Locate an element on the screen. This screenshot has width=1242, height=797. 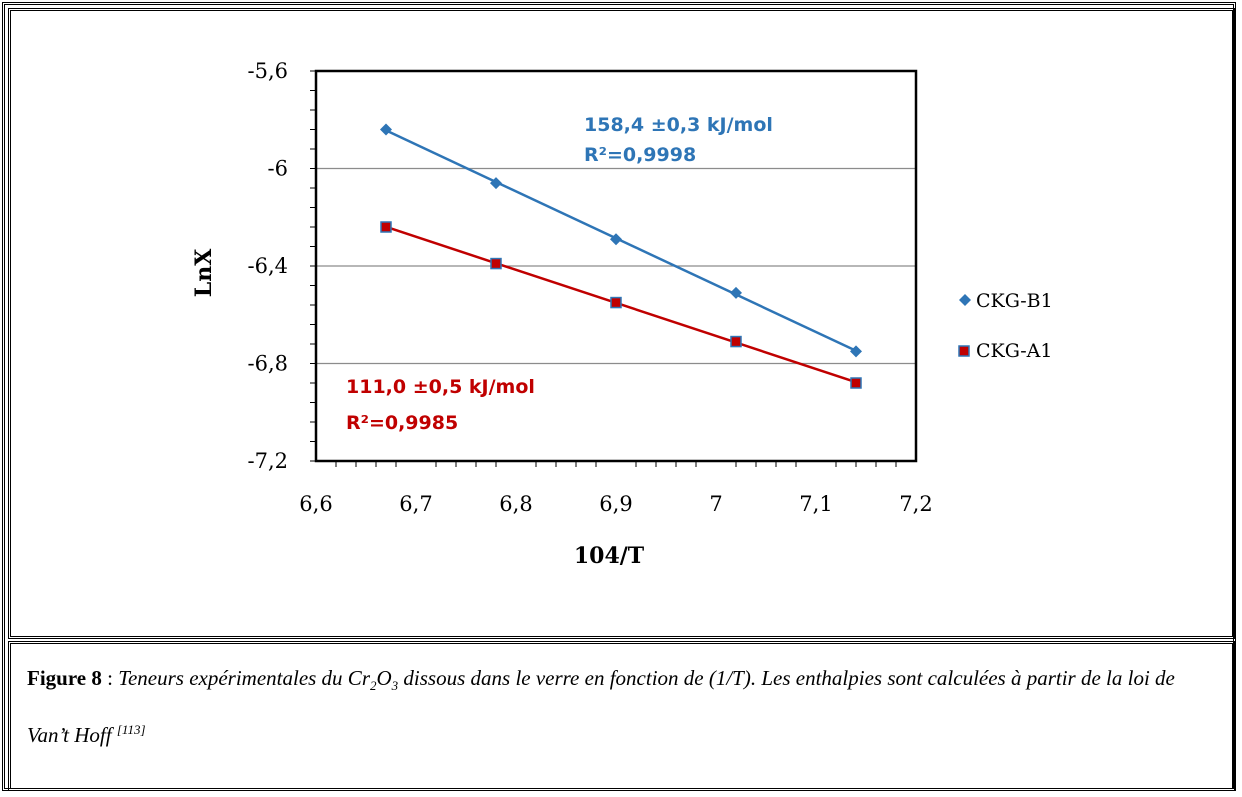
x-tick-label: 6,8 is located at coordinates (515, 504).